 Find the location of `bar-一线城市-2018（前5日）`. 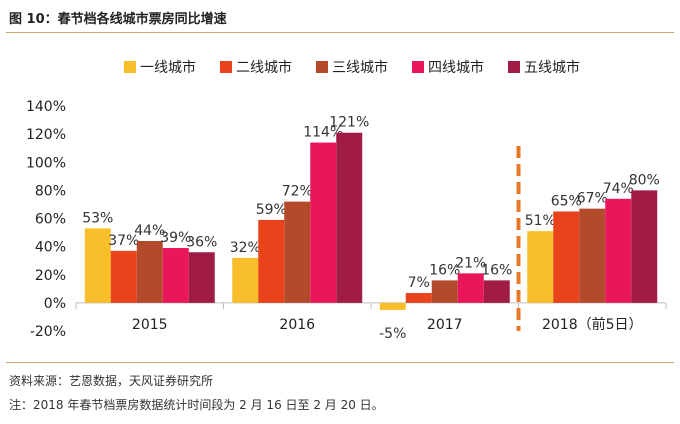

bar-一线城市-2018（前5日） is located at coordinates (540, 267).